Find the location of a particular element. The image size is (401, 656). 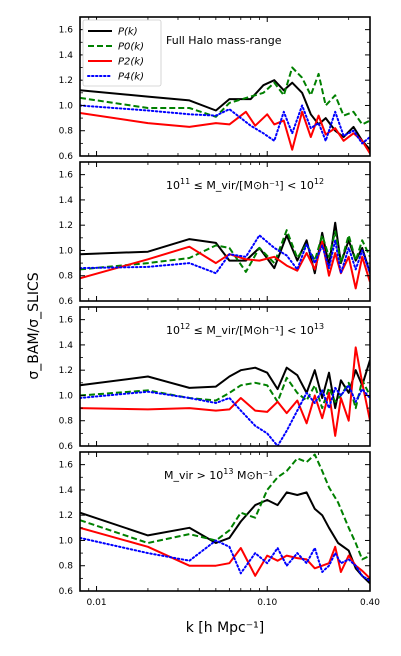

panel-1-series-P(k) is located at coordinates (225, 115).